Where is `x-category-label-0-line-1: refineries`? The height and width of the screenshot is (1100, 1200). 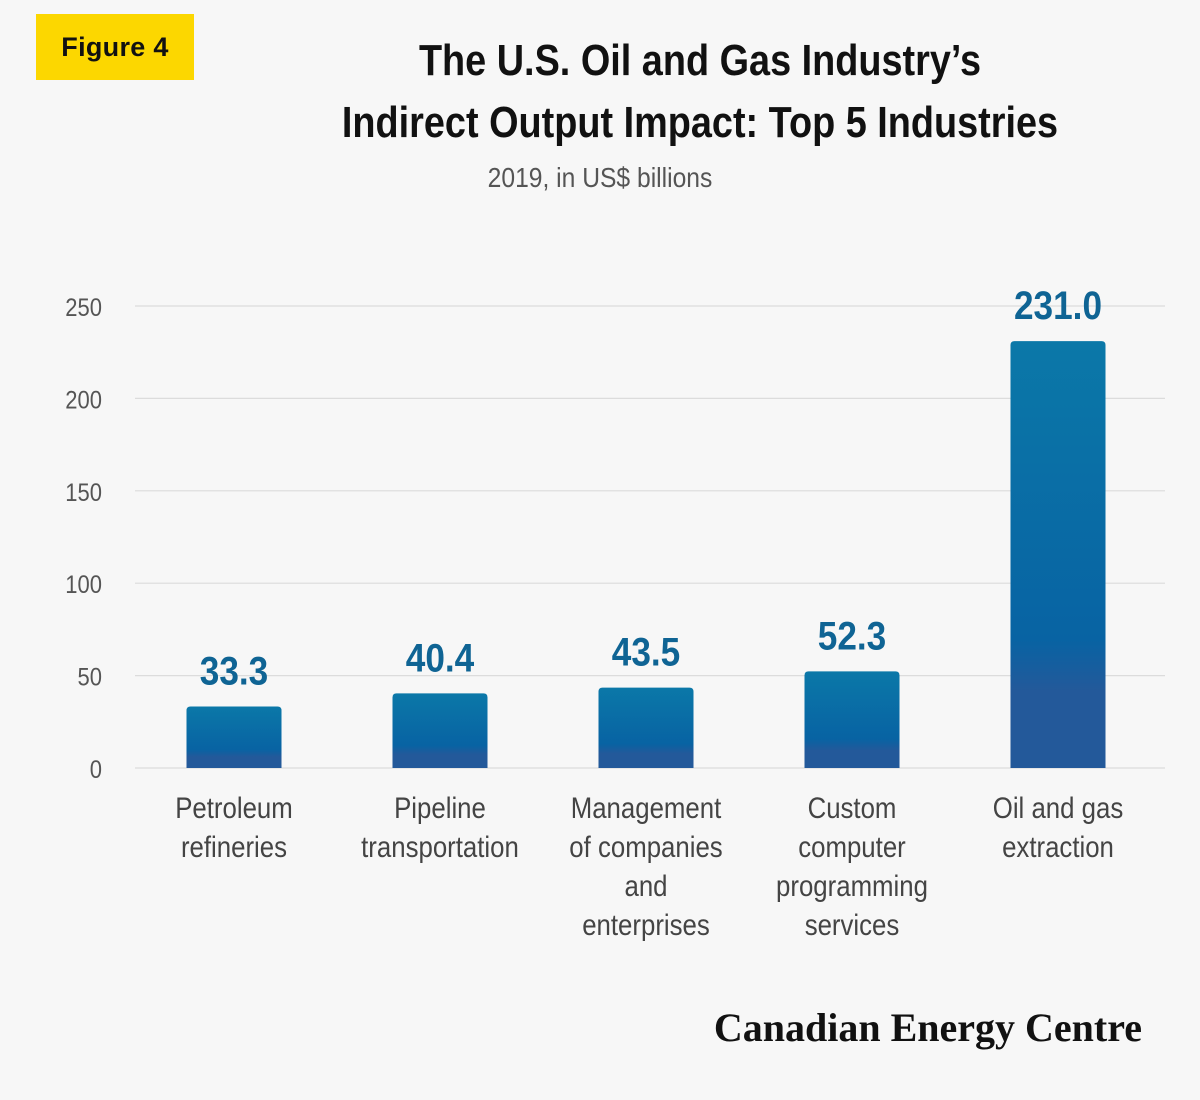
x-category-label-0-line-1: refineries is located at coordinates (234, 846).